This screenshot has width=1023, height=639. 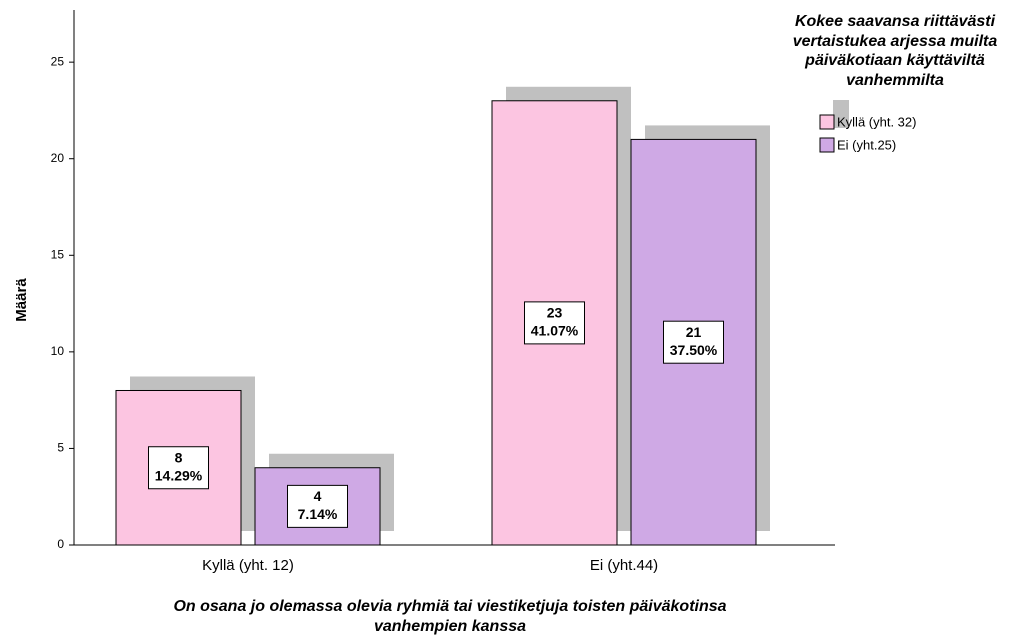 What do you see at coordinates (60, 448) in the screenshot?
I see `y-tick-label: 5` at bounding box center [60, 448].